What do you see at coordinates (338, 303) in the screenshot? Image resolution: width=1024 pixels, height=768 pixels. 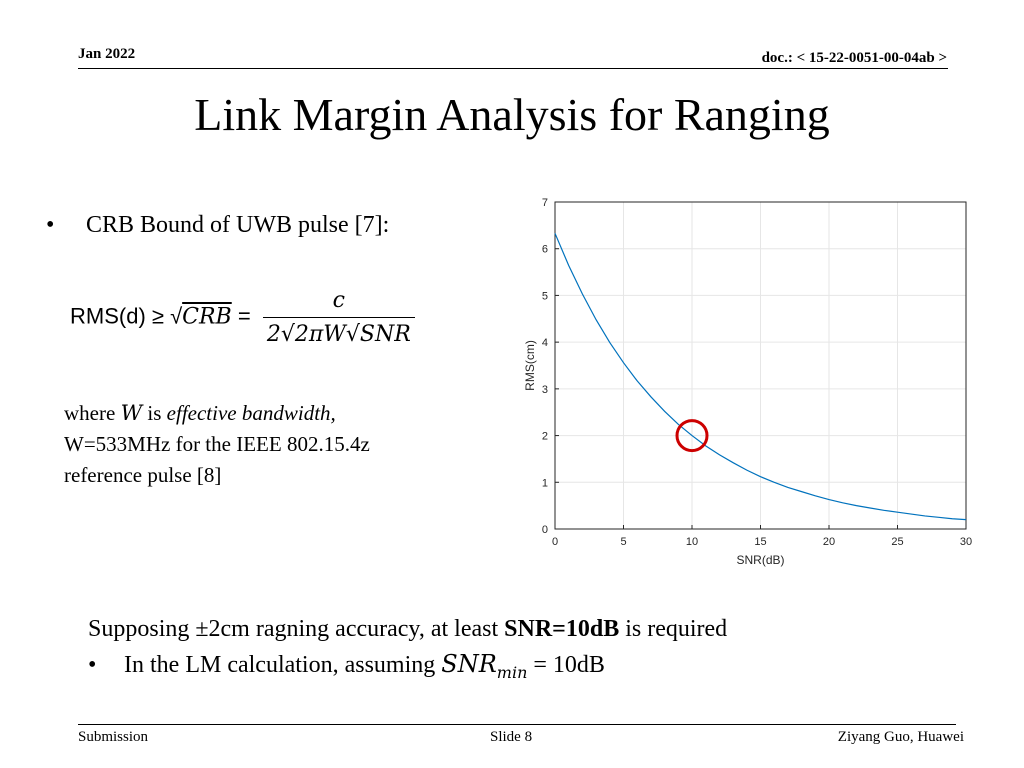 I see `formula-numerator: c` at bounding box center [338, 303].